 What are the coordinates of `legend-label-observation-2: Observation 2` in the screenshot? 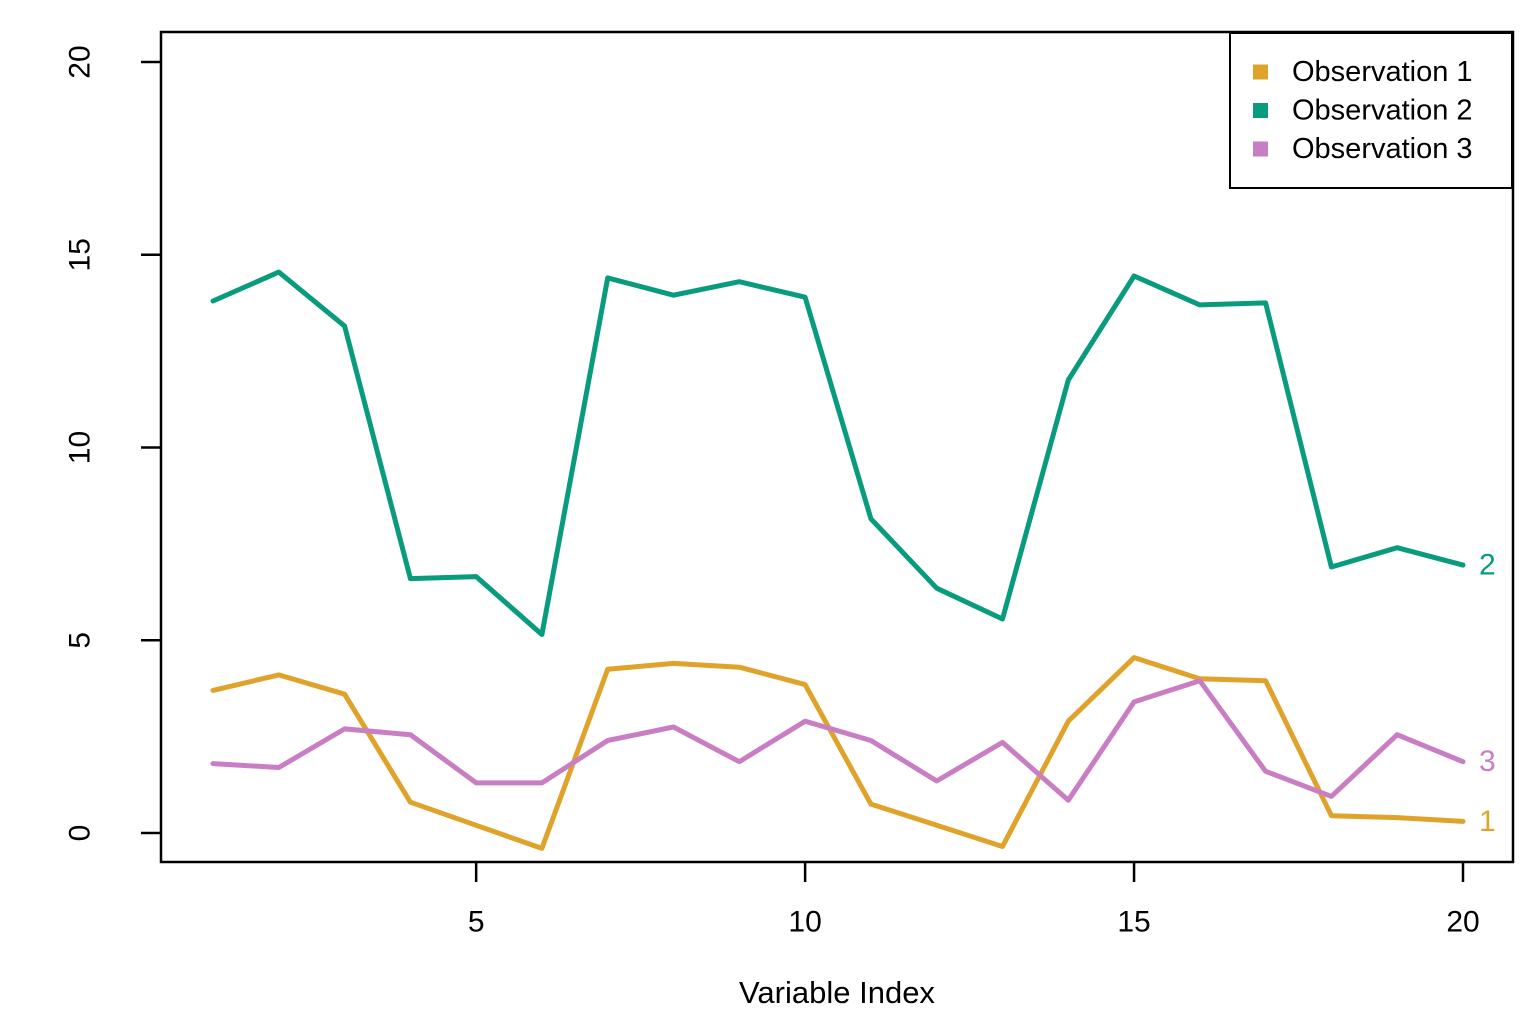 It's located at (1382, 111).